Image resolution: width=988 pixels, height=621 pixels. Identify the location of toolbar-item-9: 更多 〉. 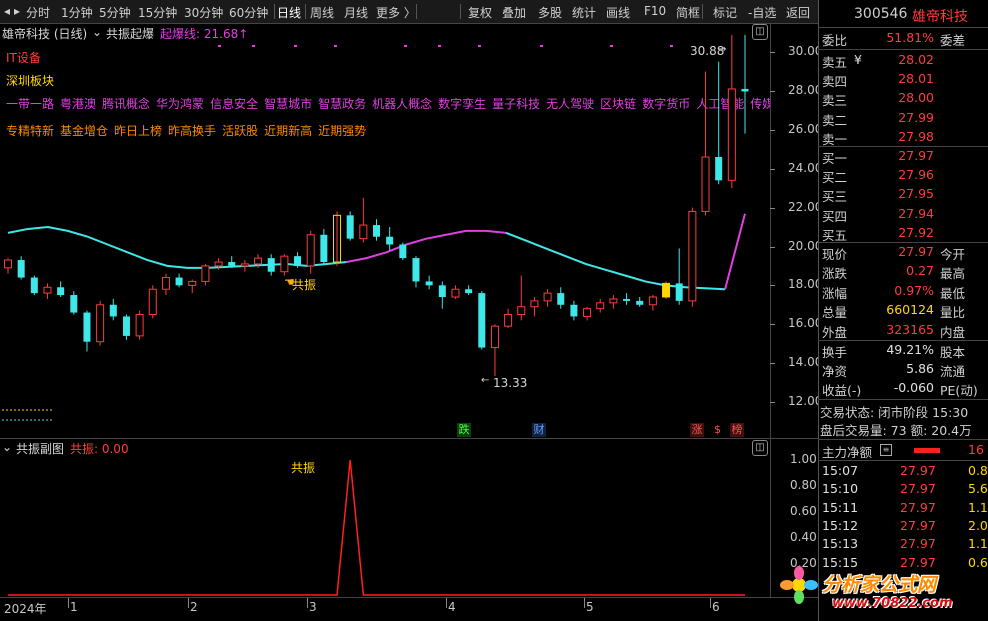
(396, 13).